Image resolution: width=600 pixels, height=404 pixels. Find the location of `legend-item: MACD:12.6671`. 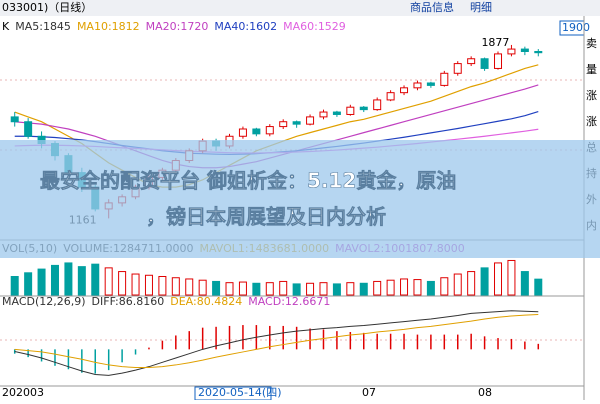

legend-item: MACD:12.6671 is located at coordinates (289, 301).